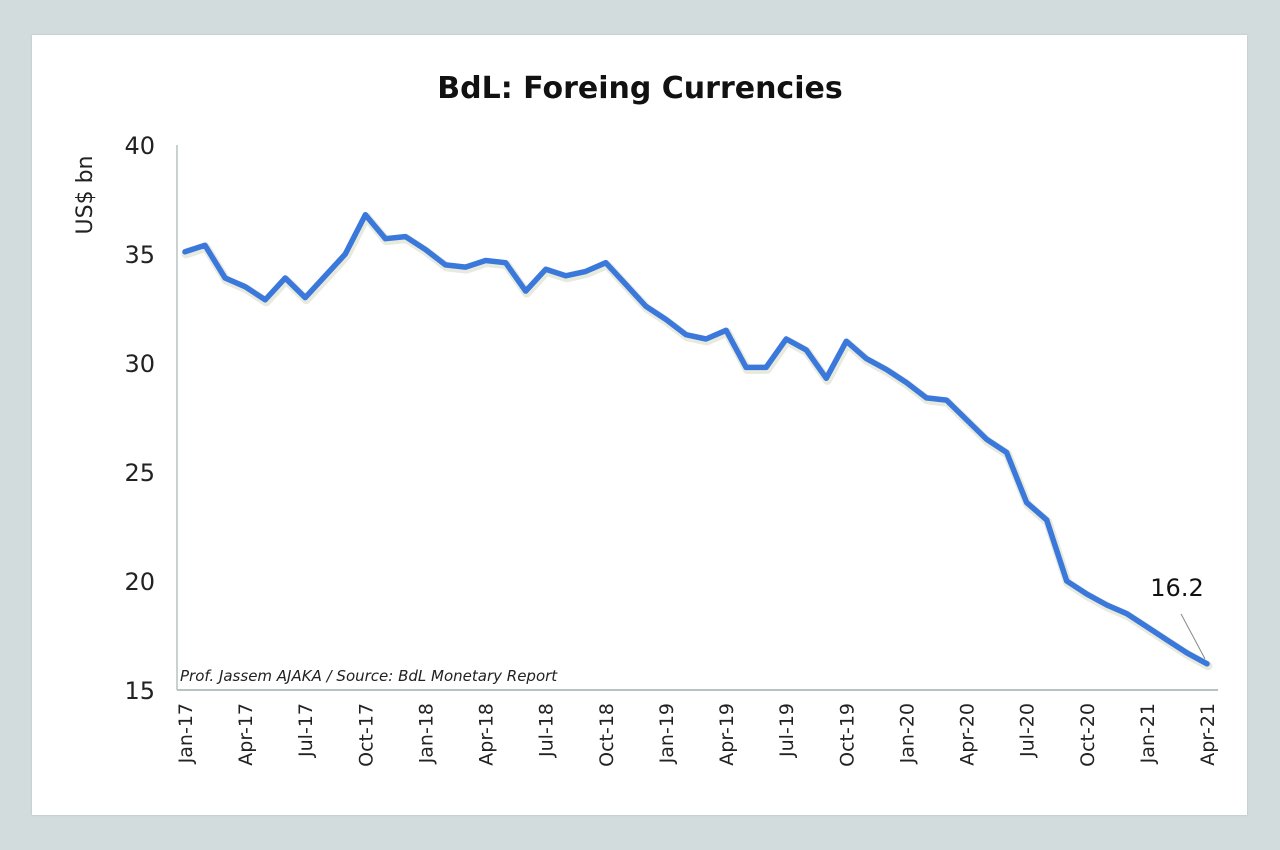 This screenshot has width=1280, height=850. What do you see at coordinates (139, 255) in the screenshot?
I see `y-tick-label: 35` at bounding box center [139, 255].